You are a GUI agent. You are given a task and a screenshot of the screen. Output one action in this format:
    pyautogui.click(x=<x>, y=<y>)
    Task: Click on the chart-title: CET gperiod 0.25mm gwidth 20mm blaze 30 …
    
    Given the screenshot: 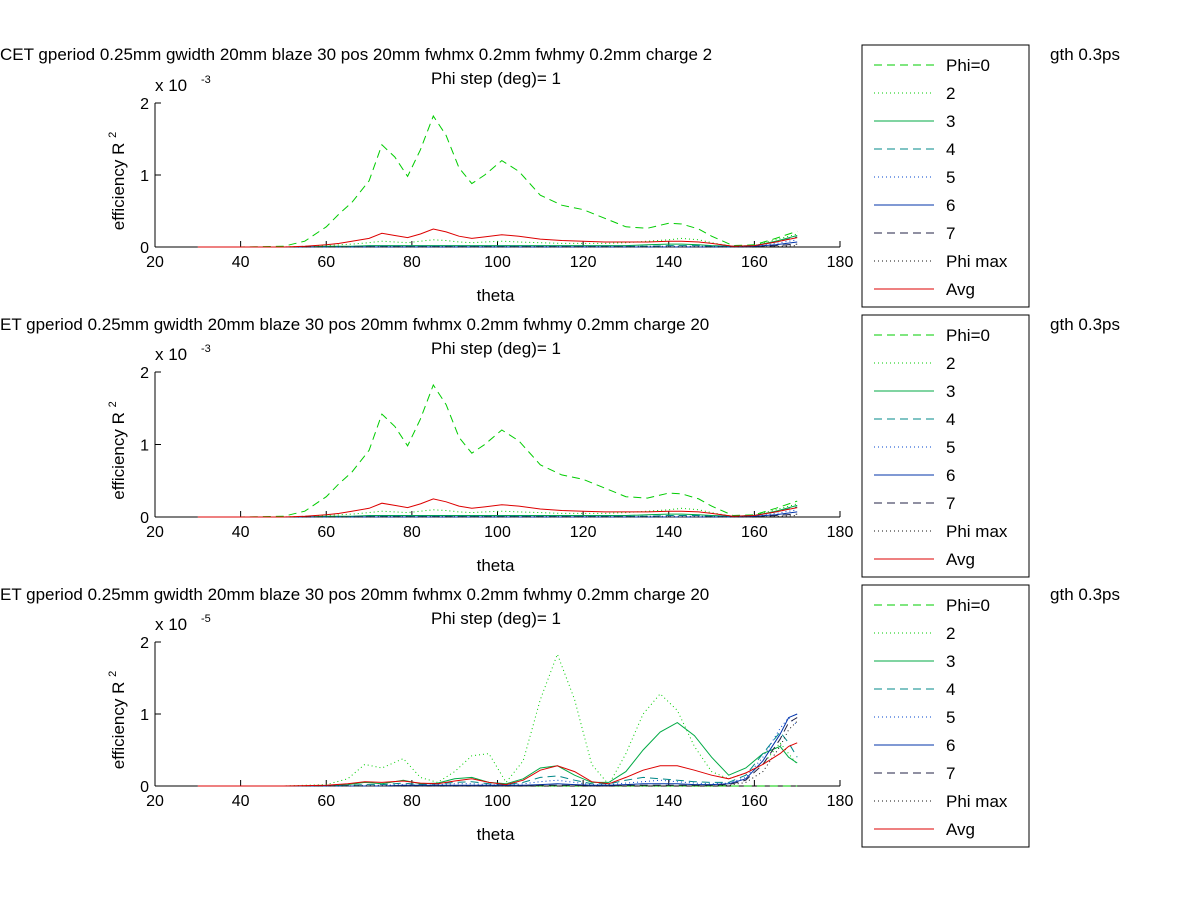 What is the action you would take?
    pyautogui.click(x=356, y=54)
    